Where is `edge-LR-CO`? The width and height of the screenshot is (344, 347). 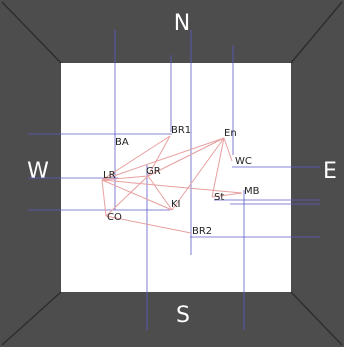
edge-LR-CO is located at coordinates (104, 198).